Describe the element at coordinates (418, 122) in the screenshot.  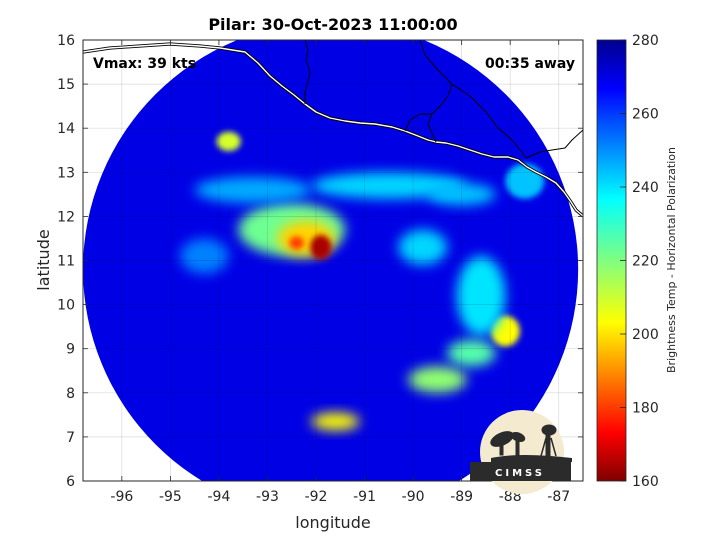
I see `border-salvador` at that location.